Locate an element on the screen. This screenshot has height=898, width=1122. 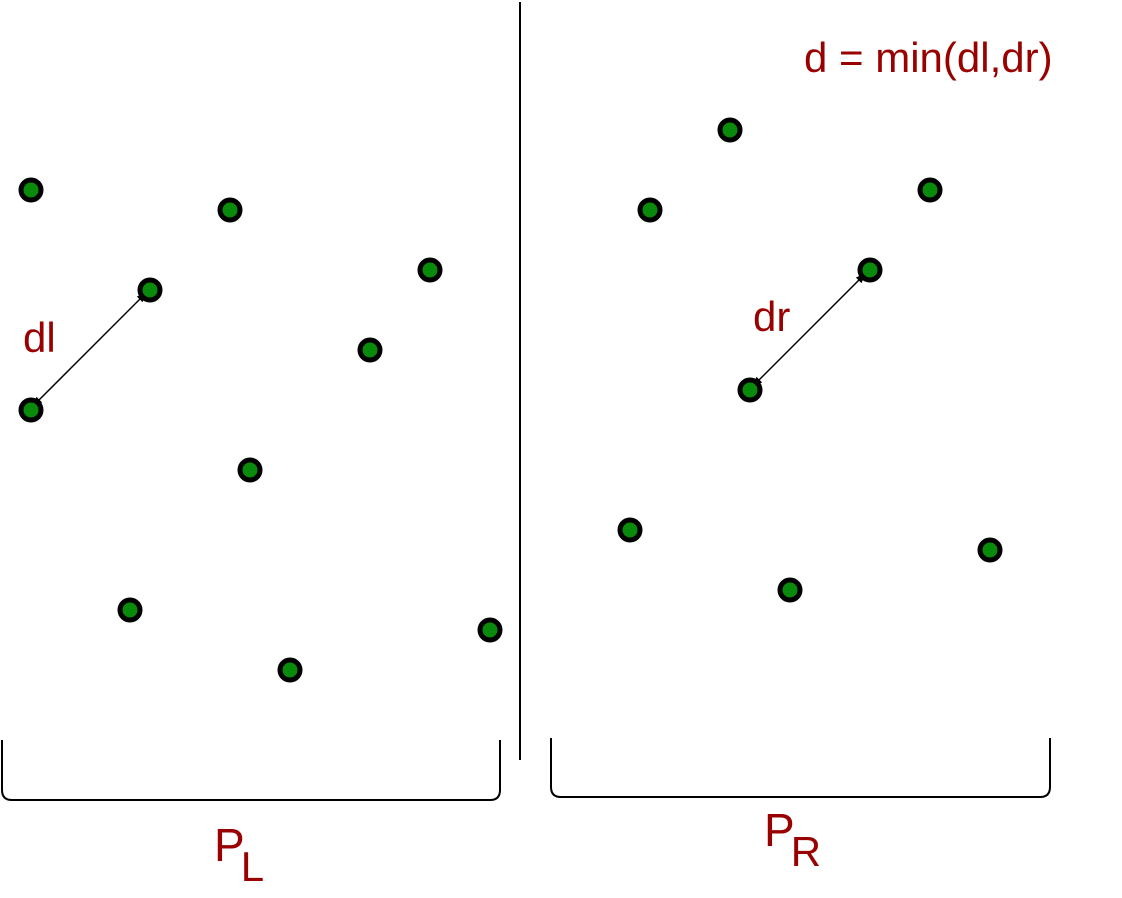
pl-label: PL is located at coordinates (239, 854).